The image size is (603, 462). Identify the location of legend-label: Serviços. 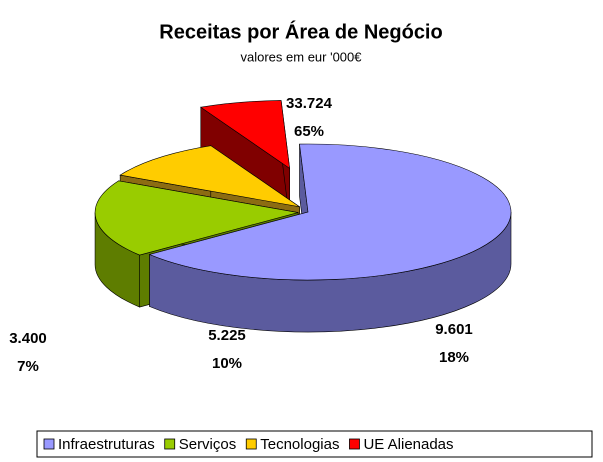
(208, 444).